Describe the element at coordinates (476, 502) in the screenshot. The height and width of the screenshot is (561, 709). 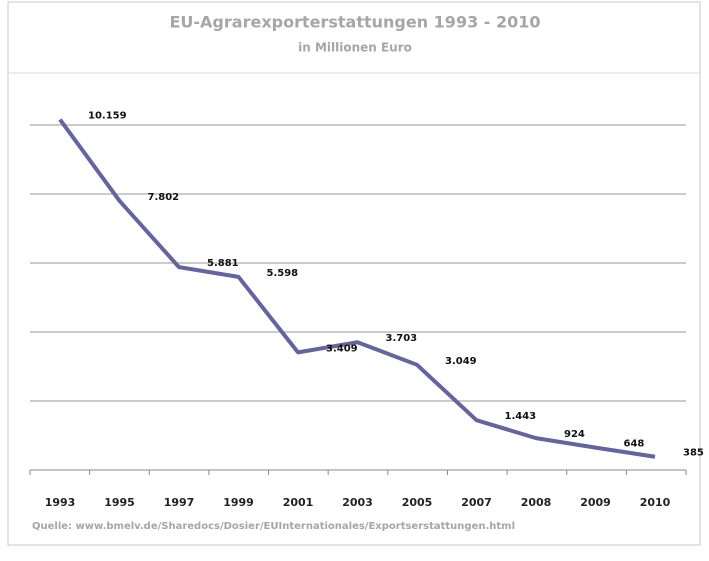
I see `x-tick-label: 2007` at that location.